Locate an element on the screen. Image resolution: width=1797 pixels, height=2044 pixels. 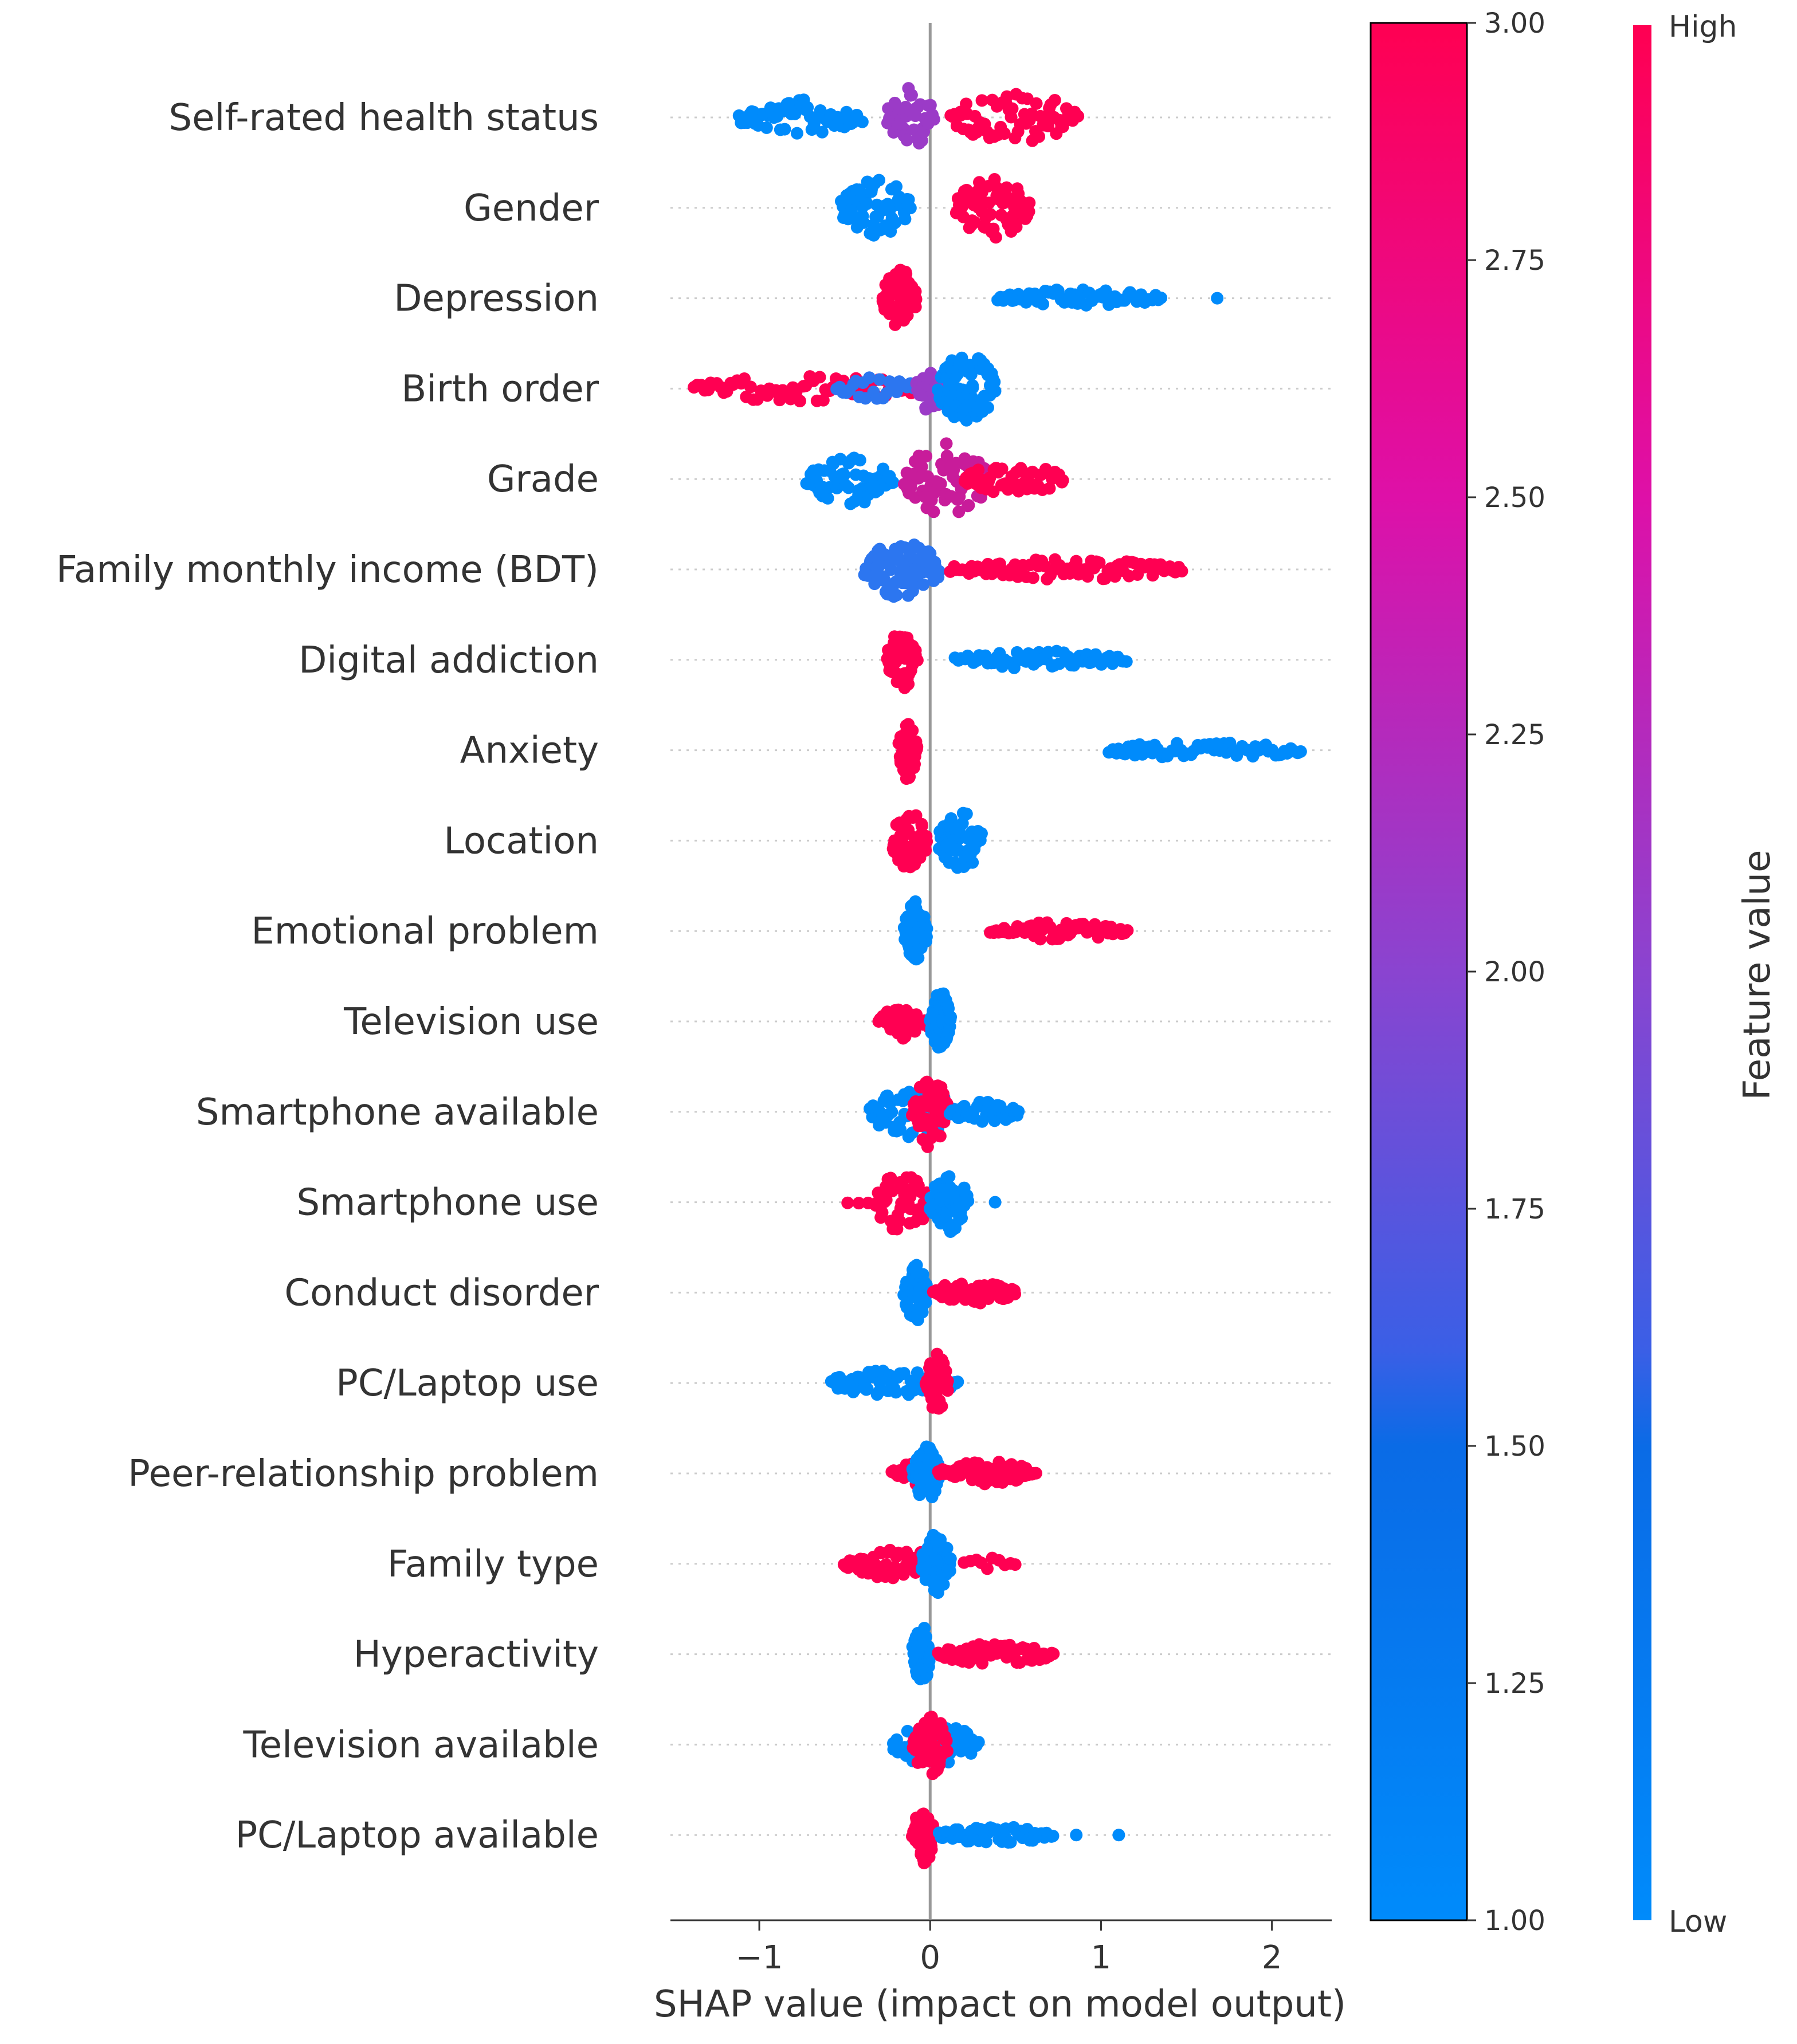
feature-label: Peer-relationship problem is located at coordinates (364, 1474).